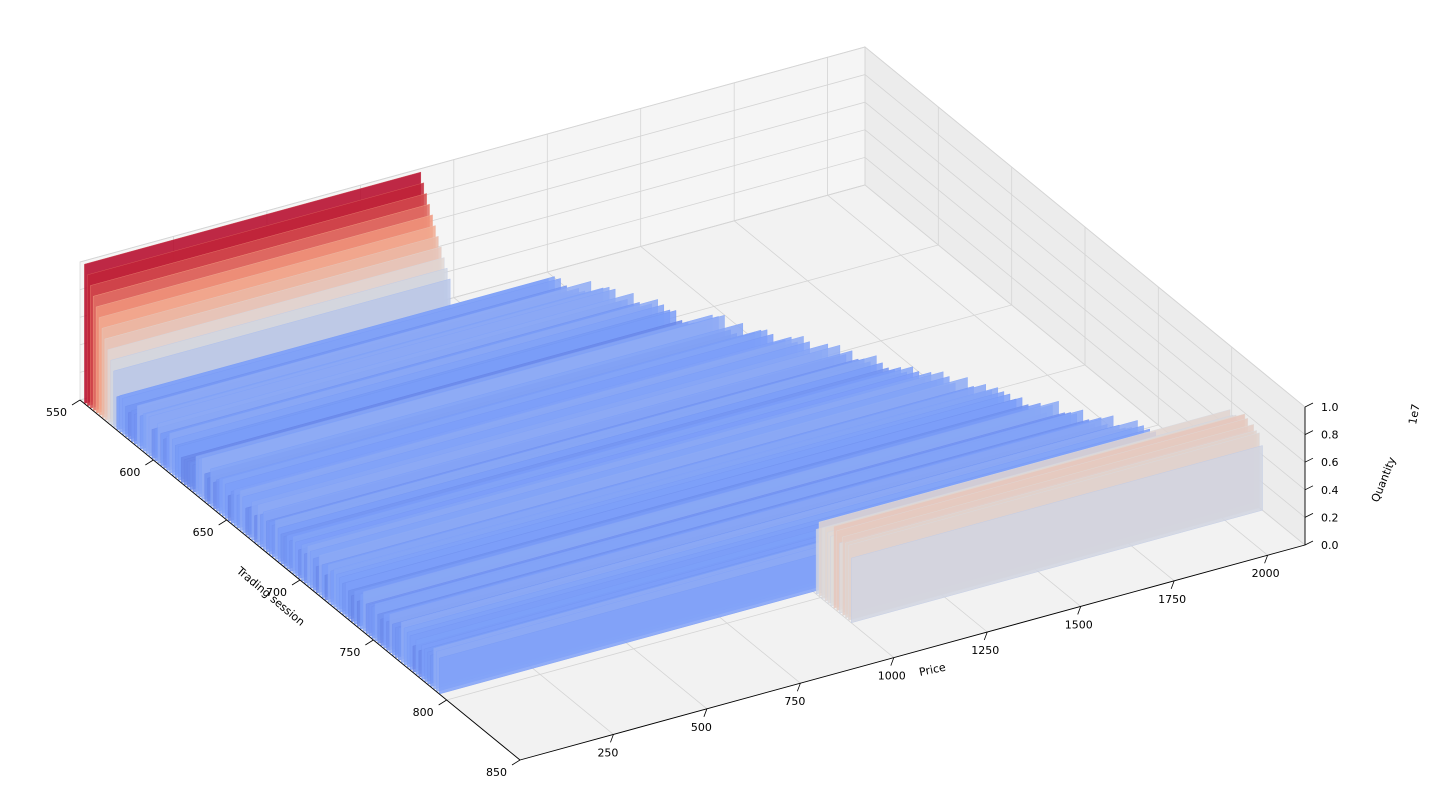  What do you see at coordinates (1057, 534) in the screenshot?
I see `surface-strip` at bounding box center [1057, 534].